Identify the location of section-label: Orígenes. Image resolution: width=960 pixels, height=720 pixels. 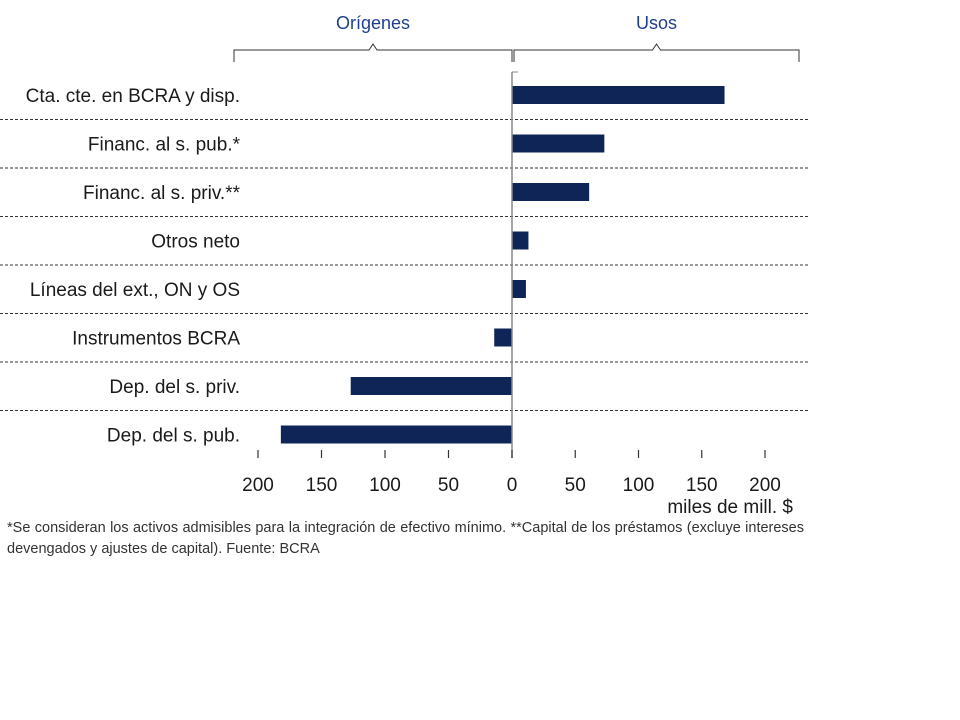
(373, 23).